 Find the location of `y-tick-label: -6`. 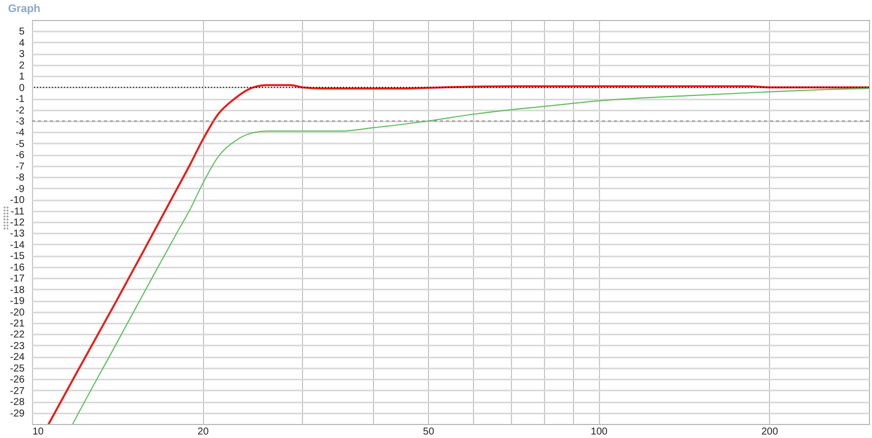

y-tick-label: -6 is located at coordinates (20, 156).